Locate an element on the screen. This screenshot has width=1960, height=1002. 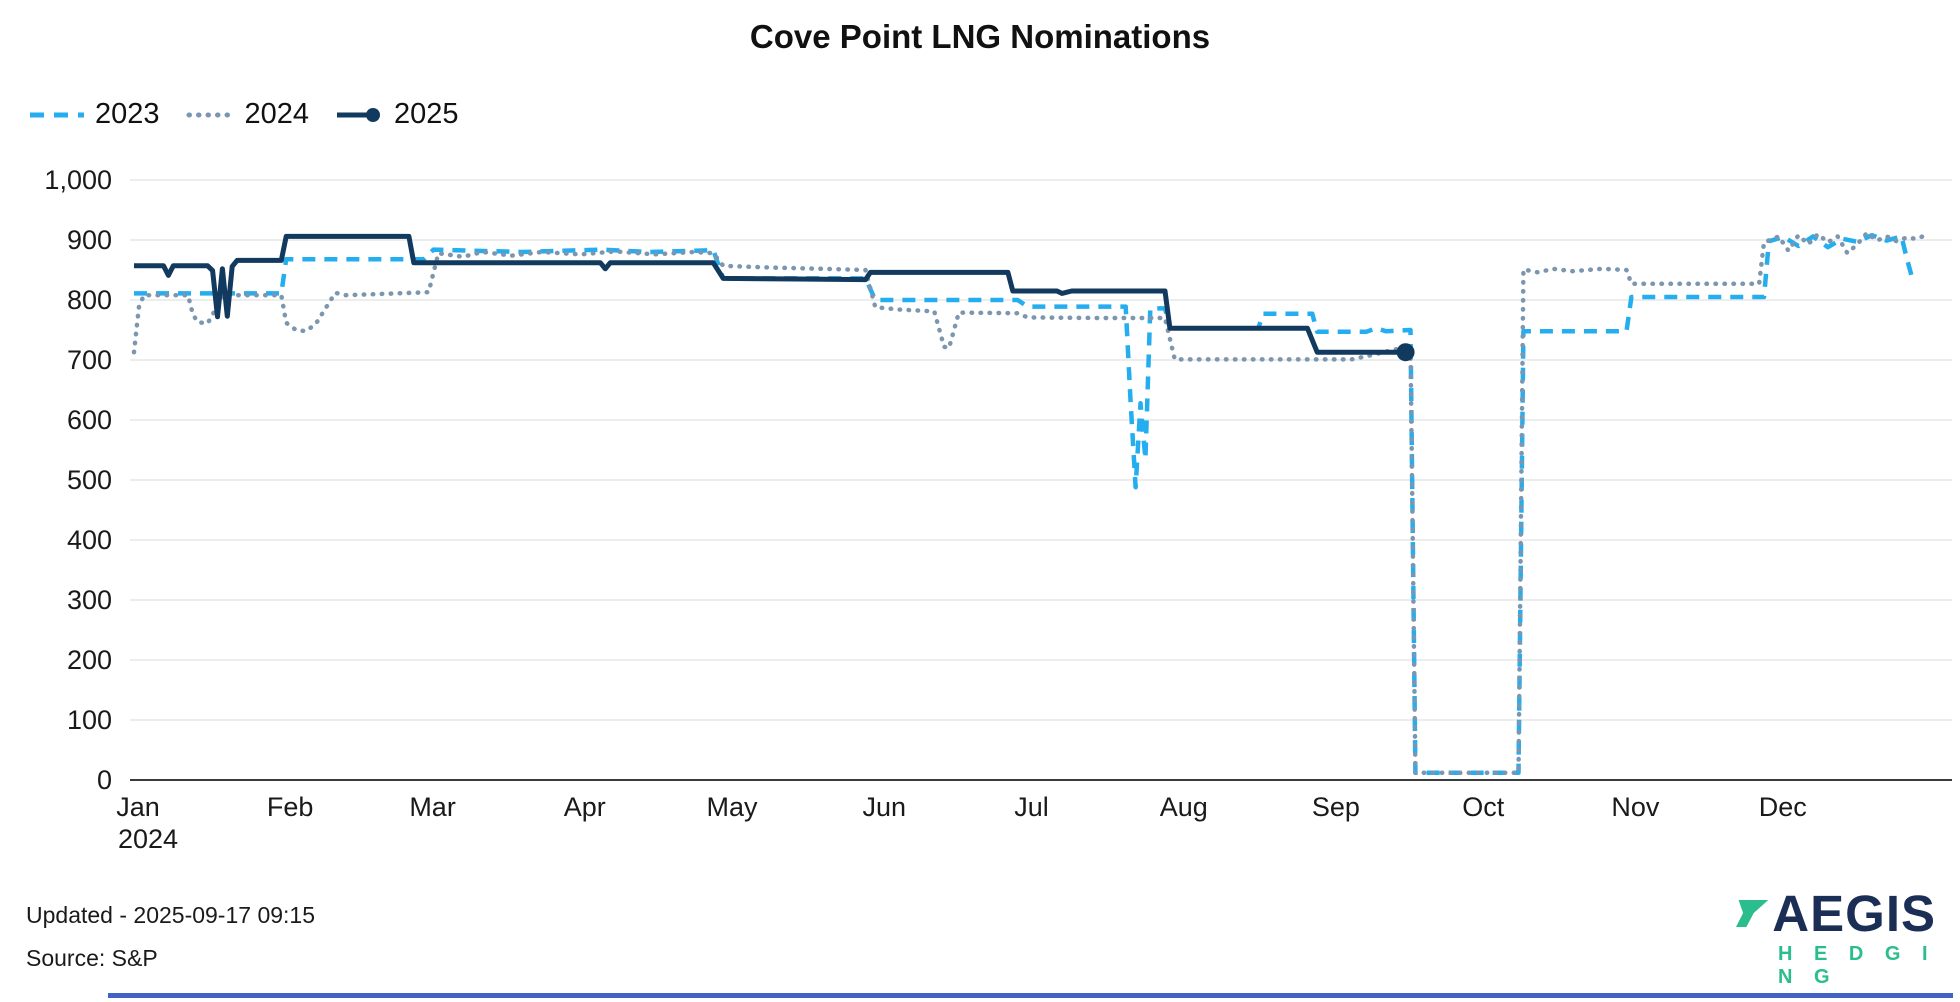
x-tick-label: Feb is located at coordinates (290, 807).